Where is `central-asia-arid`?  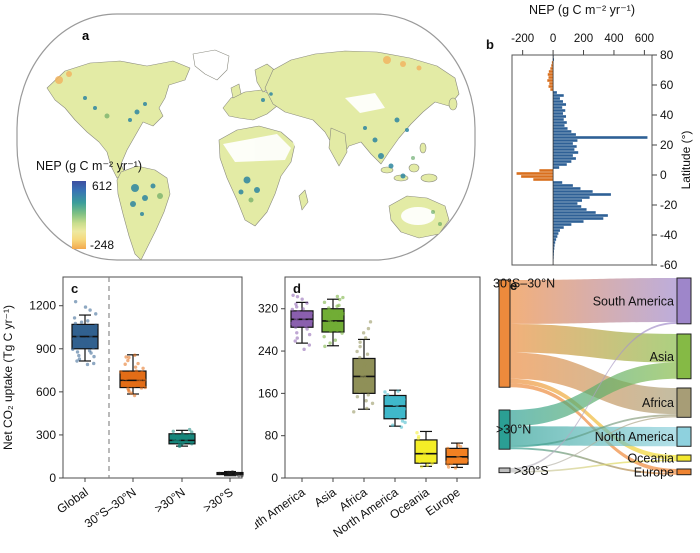
central-asia-arid is located at coordinates (365, 103).